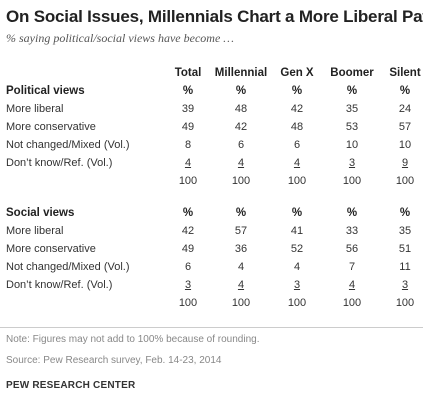  Describe the element at coordinates (241, 109) in the screenshot. I see `cell-millennial: 48` at that location.